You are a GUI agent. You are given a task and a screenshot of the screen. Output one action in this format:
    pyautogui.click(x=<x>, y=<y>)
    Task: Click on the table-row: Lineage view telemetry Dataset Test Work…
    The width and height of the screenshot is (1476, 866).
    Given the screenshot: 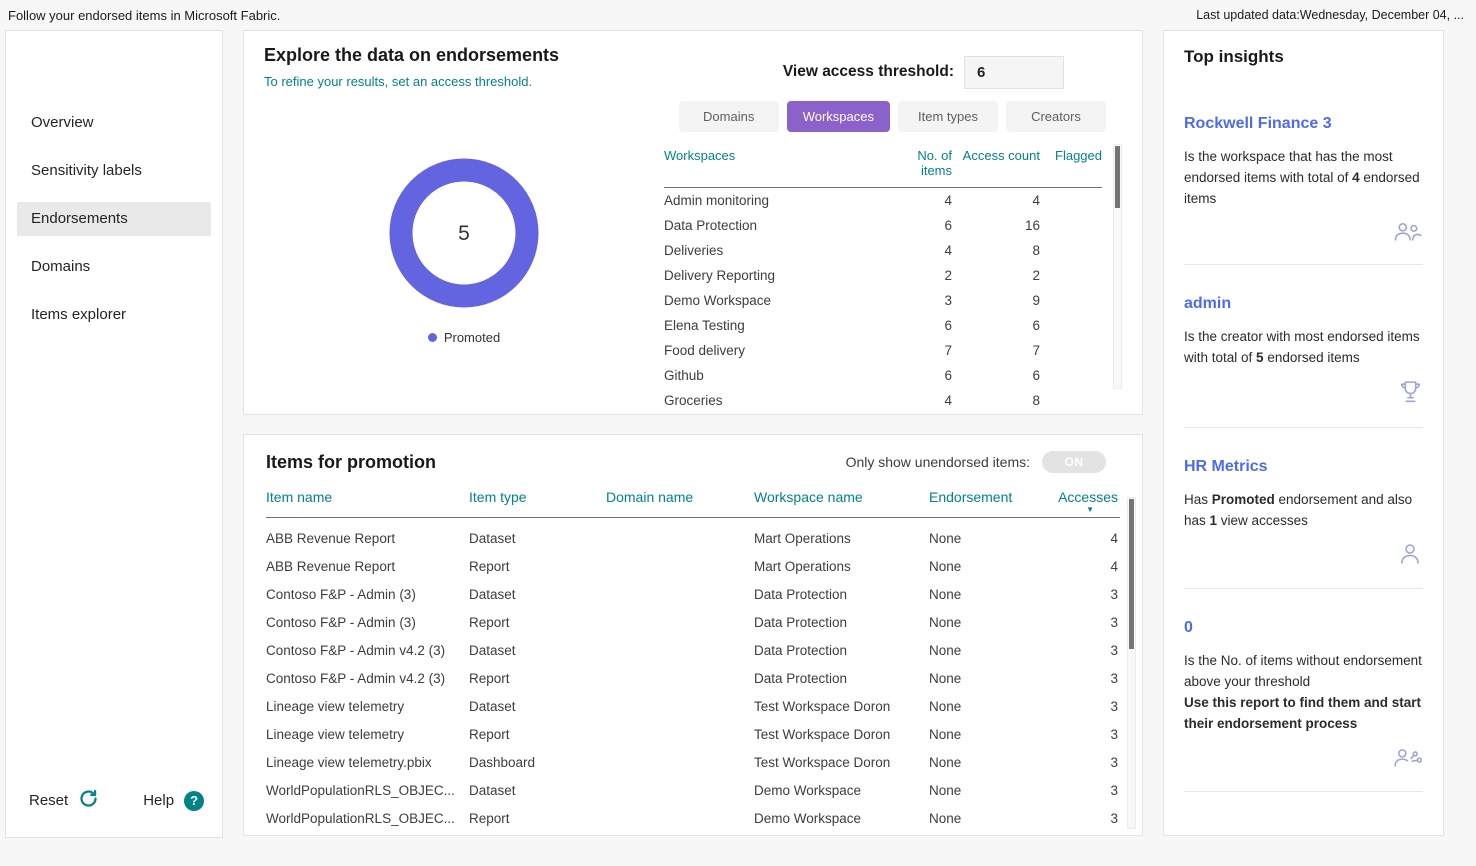 What is the action you would take?
    pyautogui.click(x=693, y=706)
    